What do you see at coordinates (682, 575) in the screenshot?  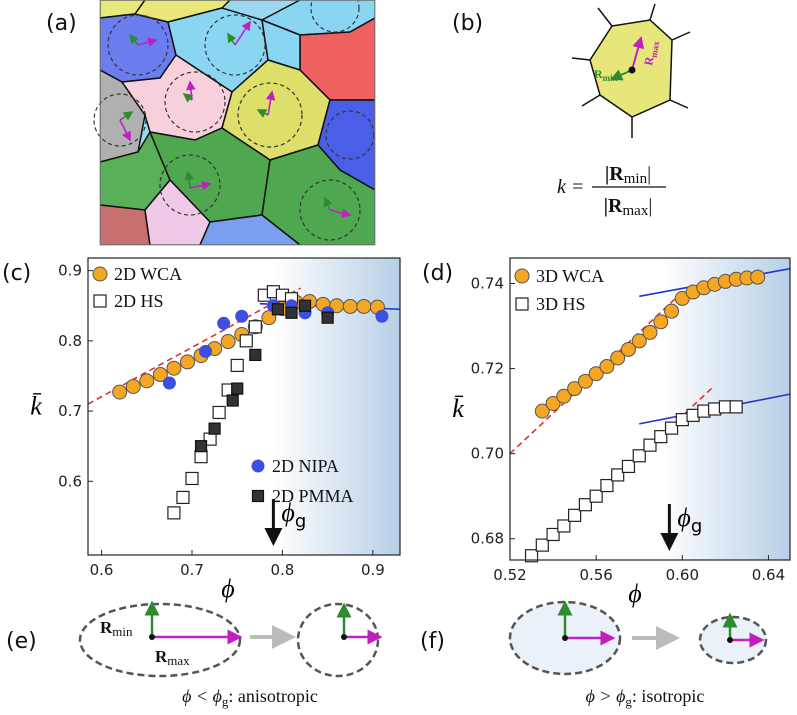 I see `x-tick-label: 0.60` at bounding box center [682, 575].